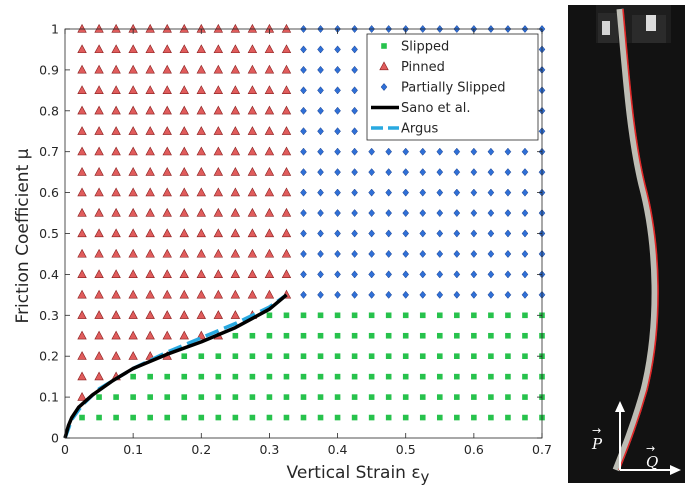  Describe the element at coordinates (425, 47) in the screenshot. I see `legend-label: Slipped` at that location.